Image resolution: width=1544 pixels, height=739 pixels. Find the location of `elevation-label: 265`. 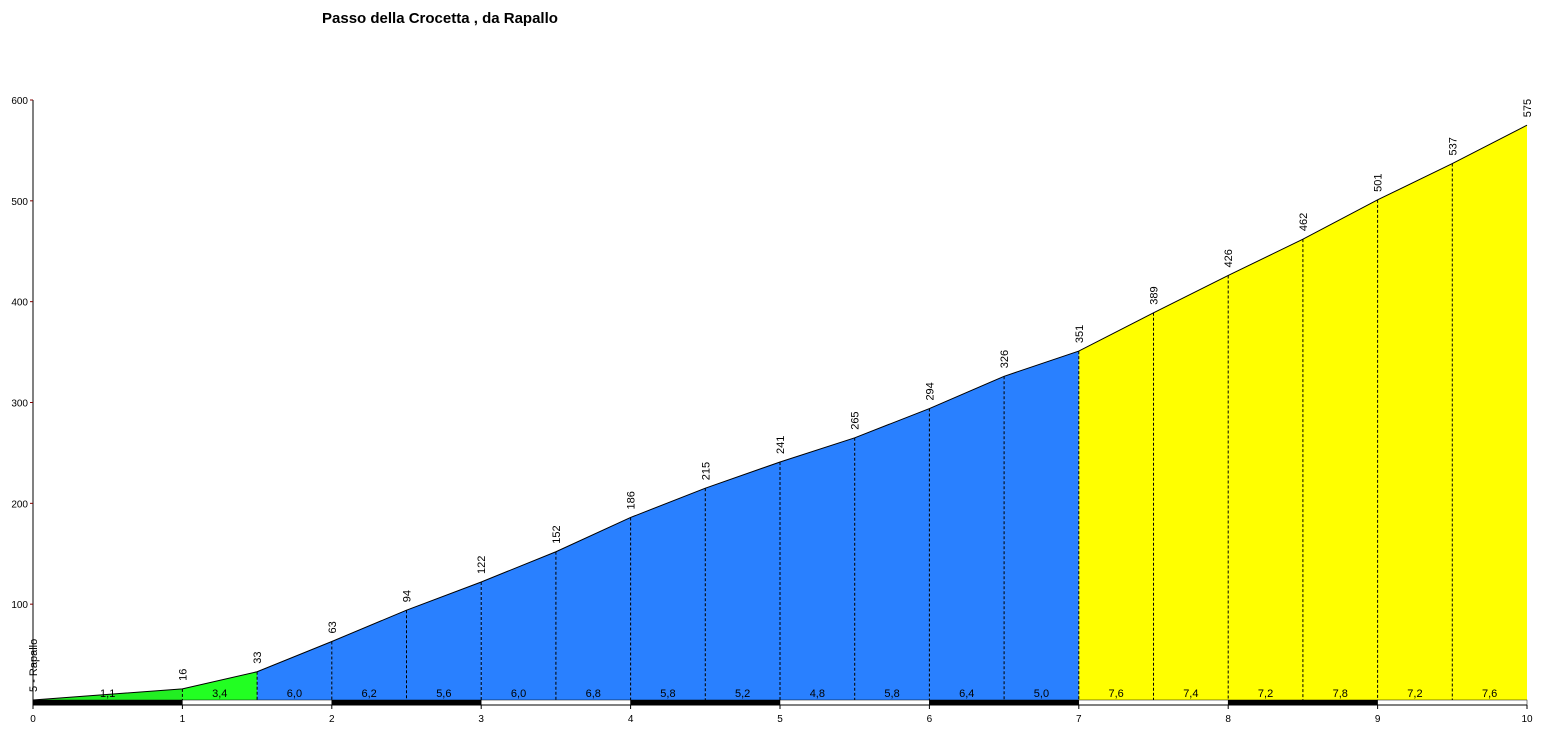

elevation-label: 265 is located at coordinates (856, 420).